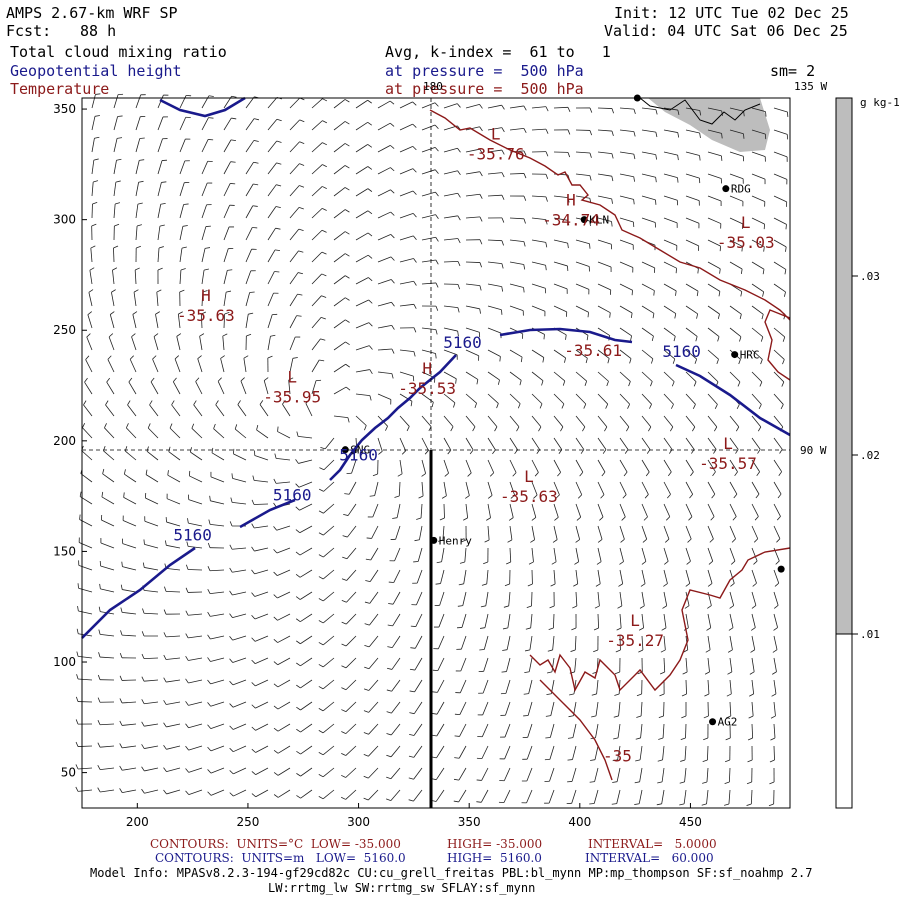 The width and height of the screenshot is (900, 900). I want to click on contour-label: -35, so click(617, 756).